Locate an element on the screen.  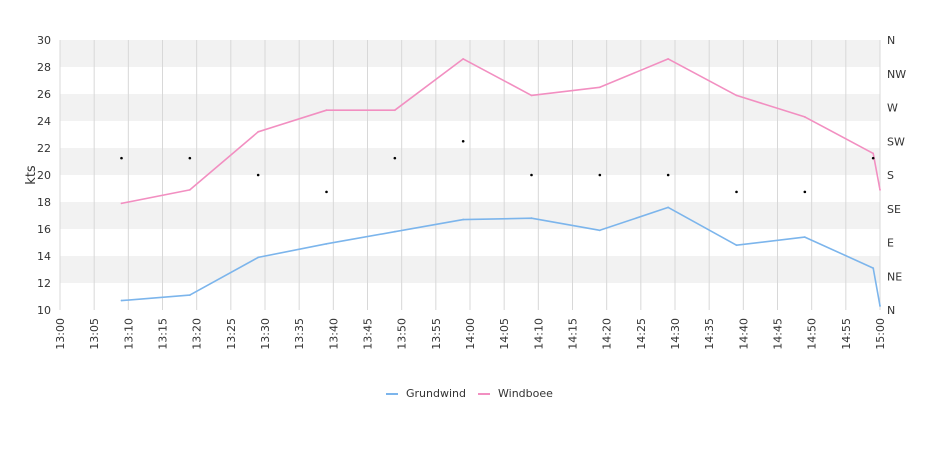
x-tick-label: 13:10 is located at coordinates (128, 334).